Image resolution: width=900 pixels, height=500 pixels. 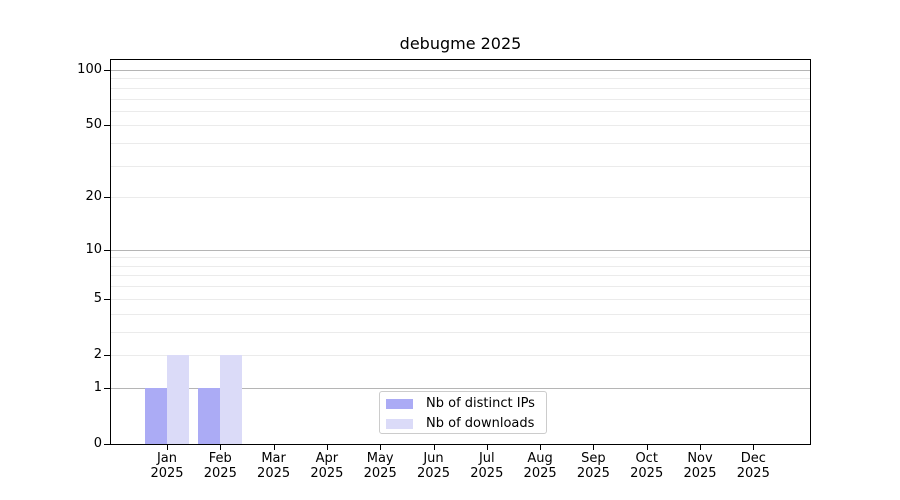 What do you see at coordinates (380, 458) in the screenshot?
I see `x-tick-month: May` at bounding box center [380, 458].